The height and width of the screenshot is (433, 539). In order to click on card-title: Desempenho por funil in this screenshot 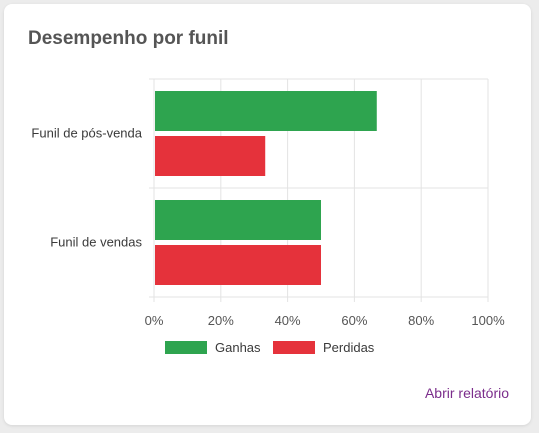, I will do `click(128, 38)`.